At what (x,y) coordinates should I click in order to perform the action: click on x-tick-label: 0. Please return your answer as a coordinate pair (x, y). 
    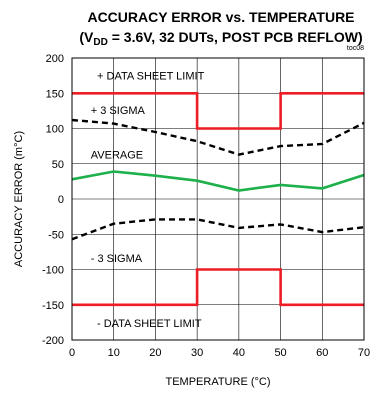
    Looking at the image, I should click on (72, 353).